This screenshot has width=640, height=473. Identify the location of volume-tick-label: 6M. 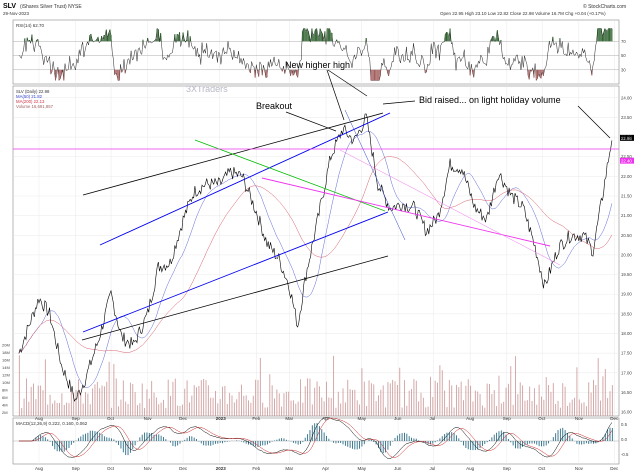
(5, 397).